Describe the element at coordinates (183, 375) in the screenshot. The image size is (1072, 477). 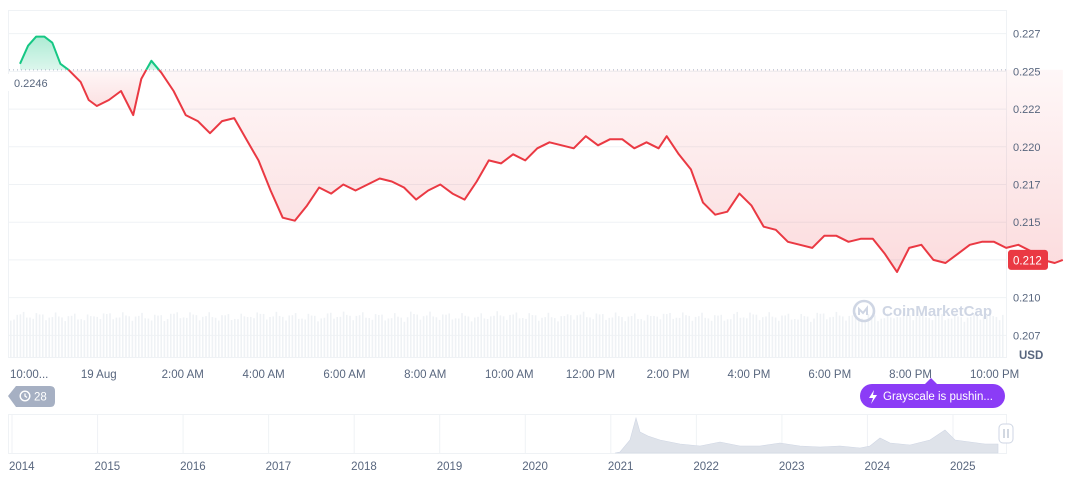
I see `x-tick-label: 2:00 AM` at that location.